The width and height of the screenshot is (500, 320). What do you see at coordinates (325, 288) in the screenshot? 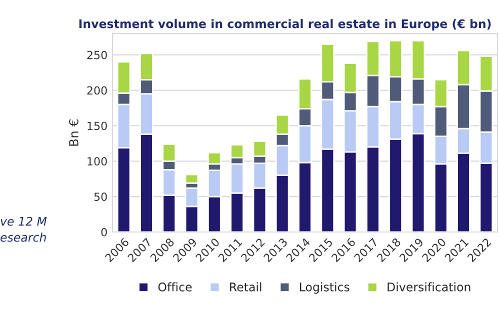
I see `legend-label: Logistics` at bounding box center [325, 288].